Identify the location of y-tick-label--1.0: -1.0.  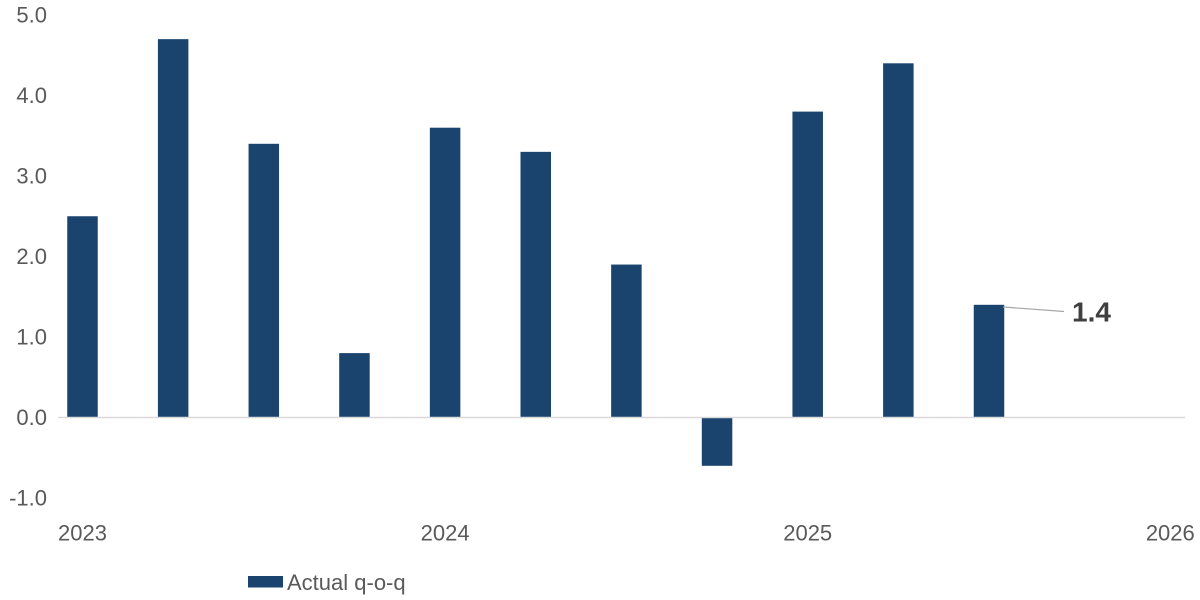
(28, 498).